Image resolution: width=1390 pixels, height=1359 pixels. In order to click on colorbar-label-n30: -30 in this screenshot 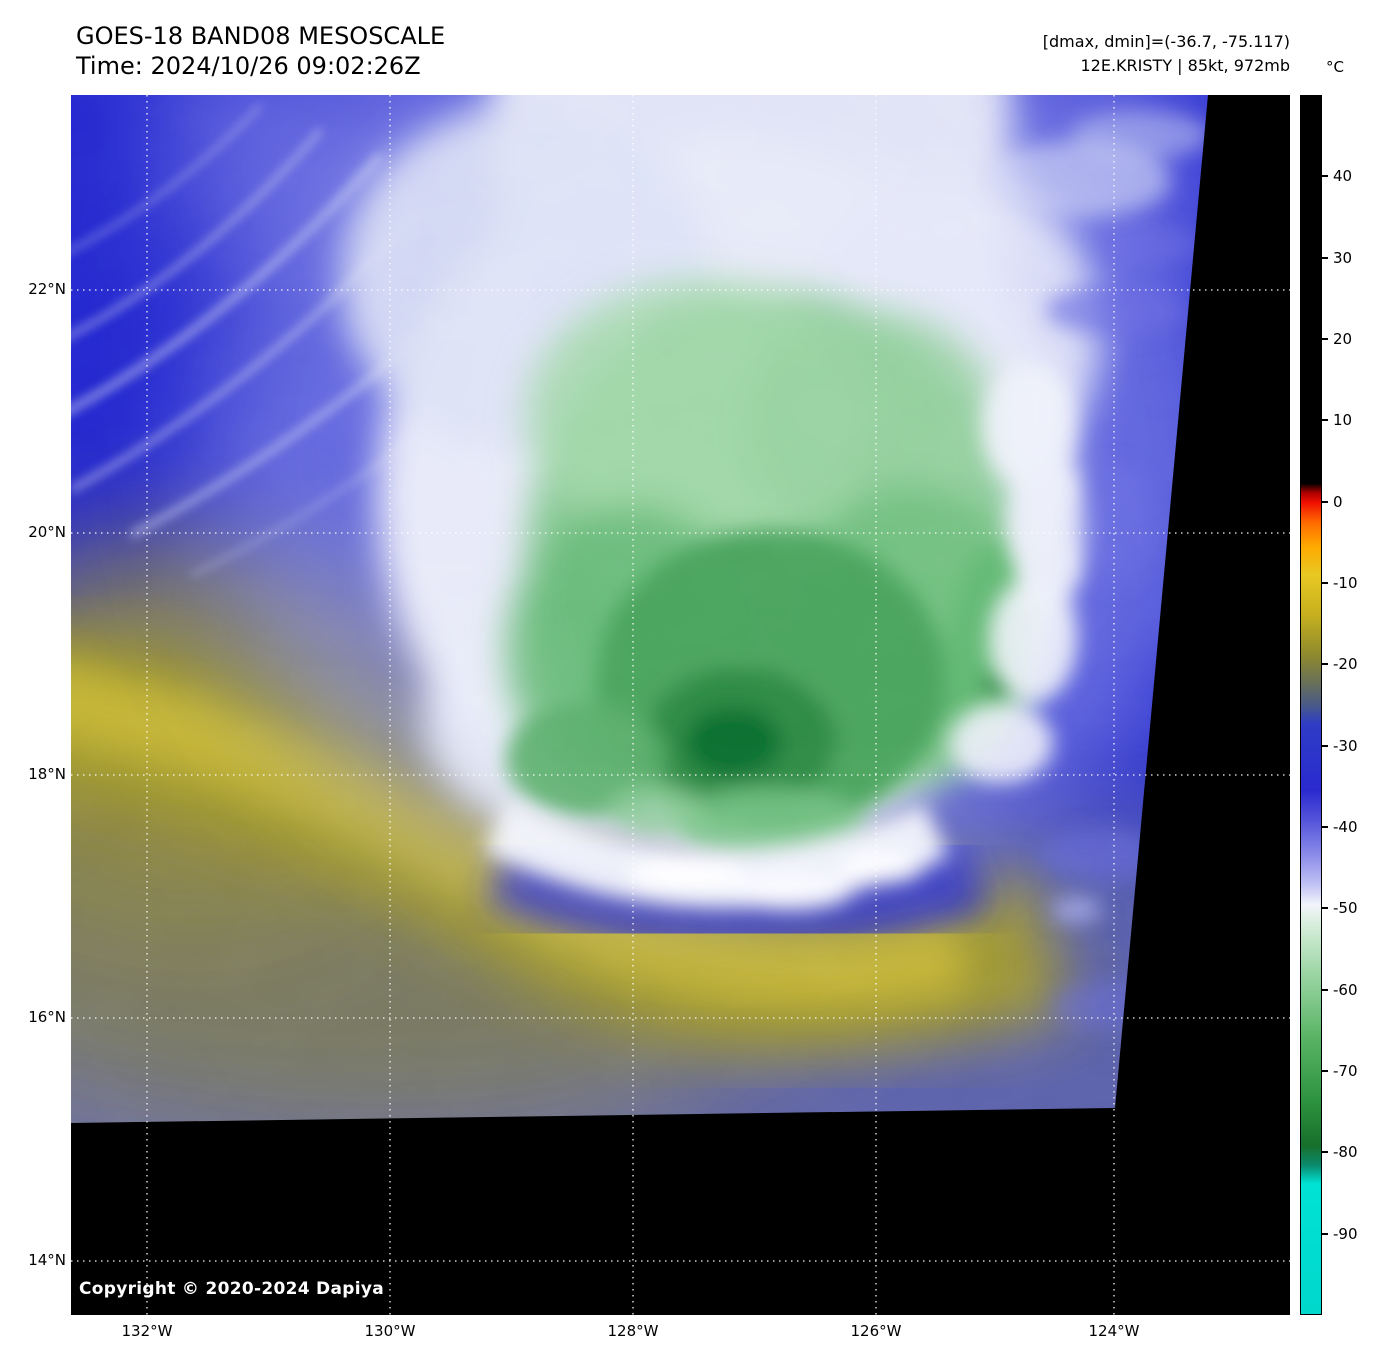, I will do `click(1345, 746)`.